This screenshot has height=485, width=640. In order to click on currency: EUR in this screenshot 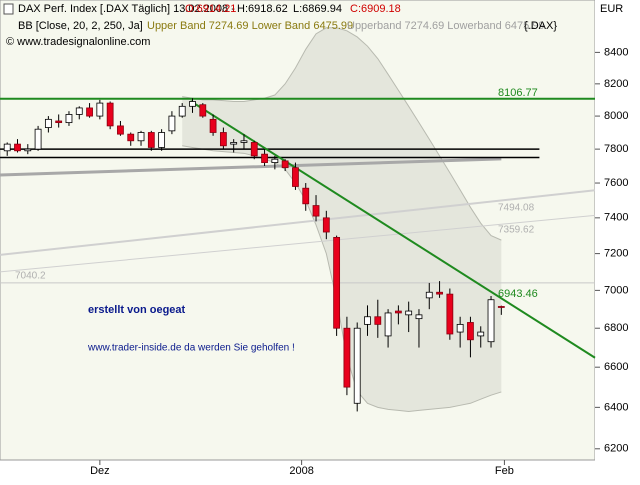, I will do `click(611, 9)`.